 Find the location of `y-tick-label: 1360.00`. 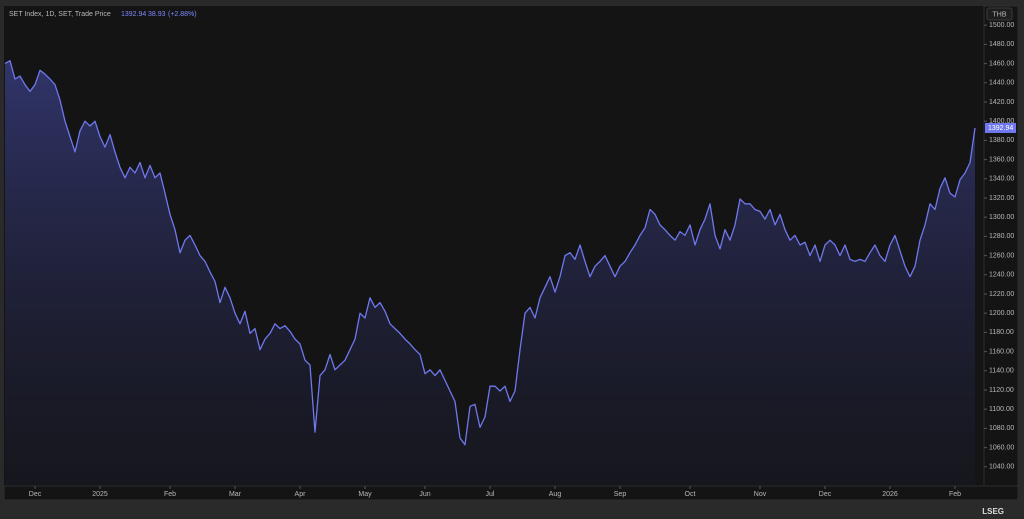

y-tick-label: 1360.00 is located at coordinates (1001, 159).